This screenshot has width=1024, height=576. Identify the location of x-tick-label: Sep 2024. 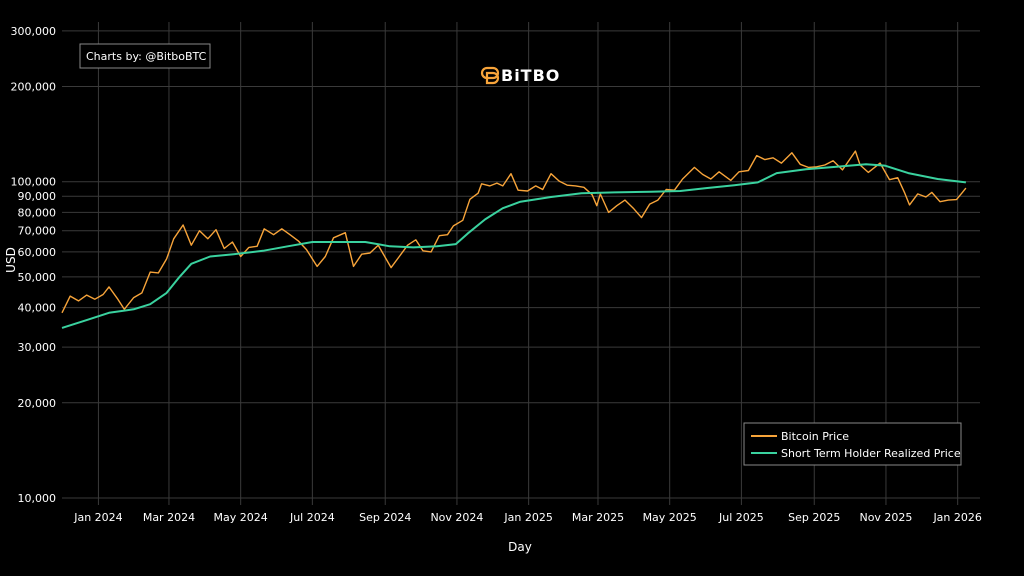
(385, 517).